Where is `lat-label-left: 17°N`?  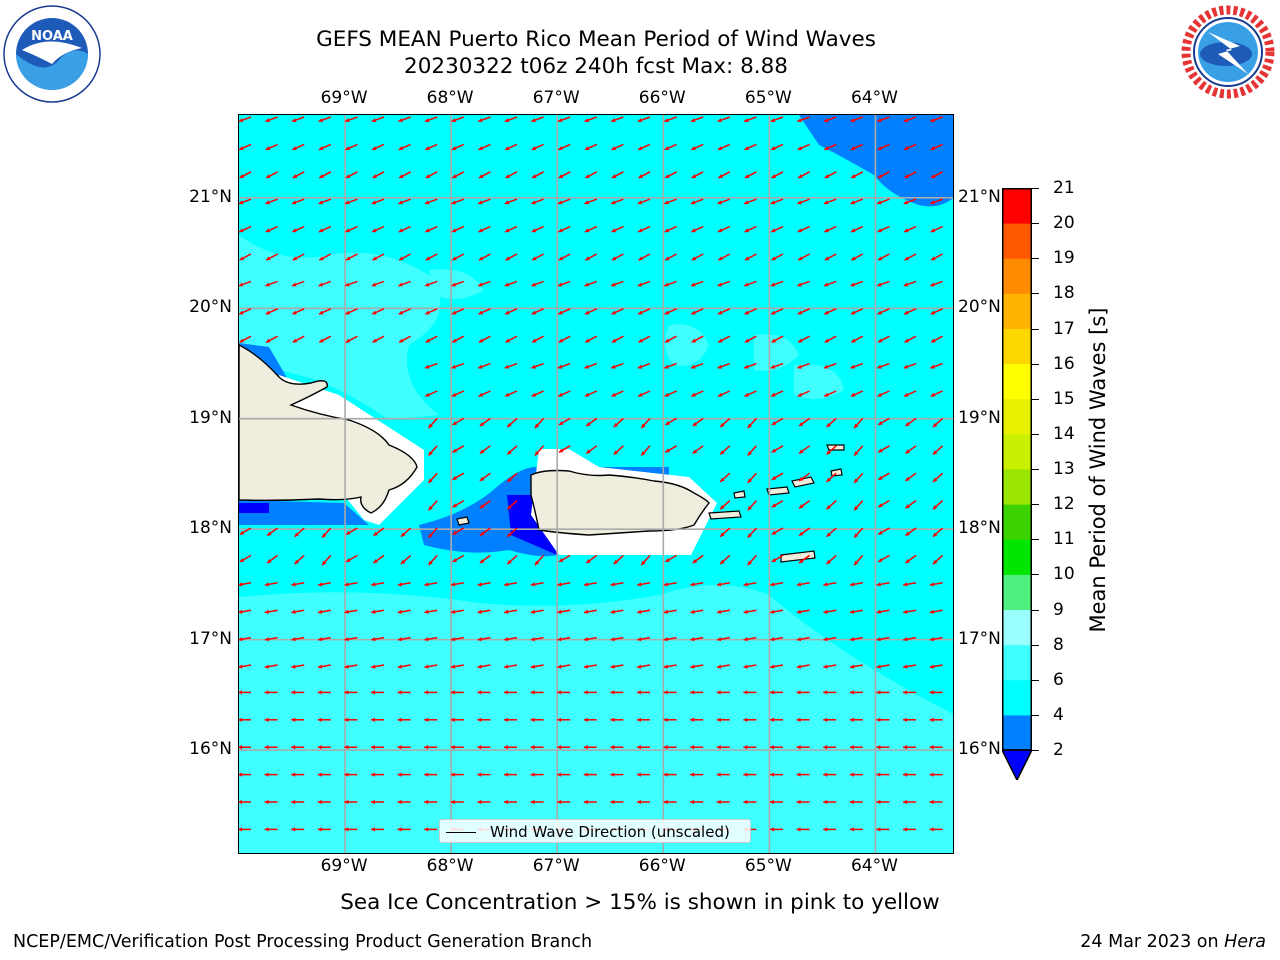
lat-label-left: 17°N is located at coordinates (210, 638).